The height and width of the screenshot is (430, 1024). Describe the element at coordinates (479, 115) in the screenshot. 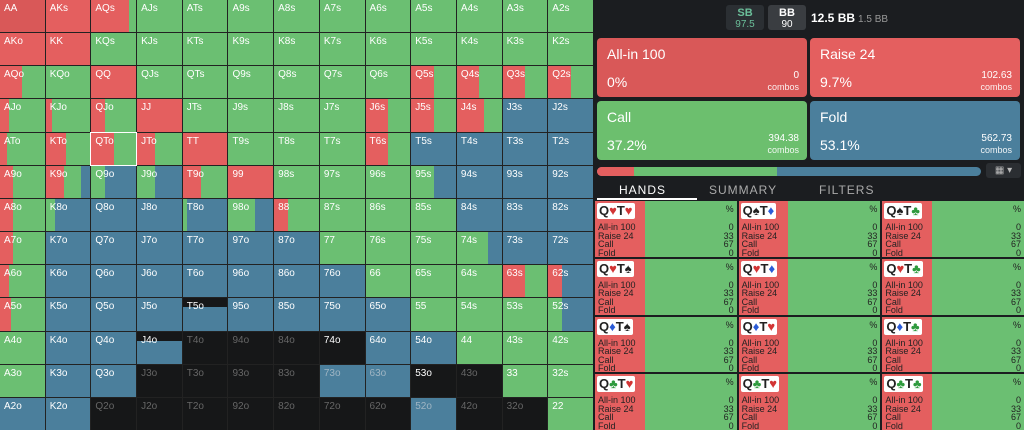

I see `range-cell-j4s: J4s` at that location.